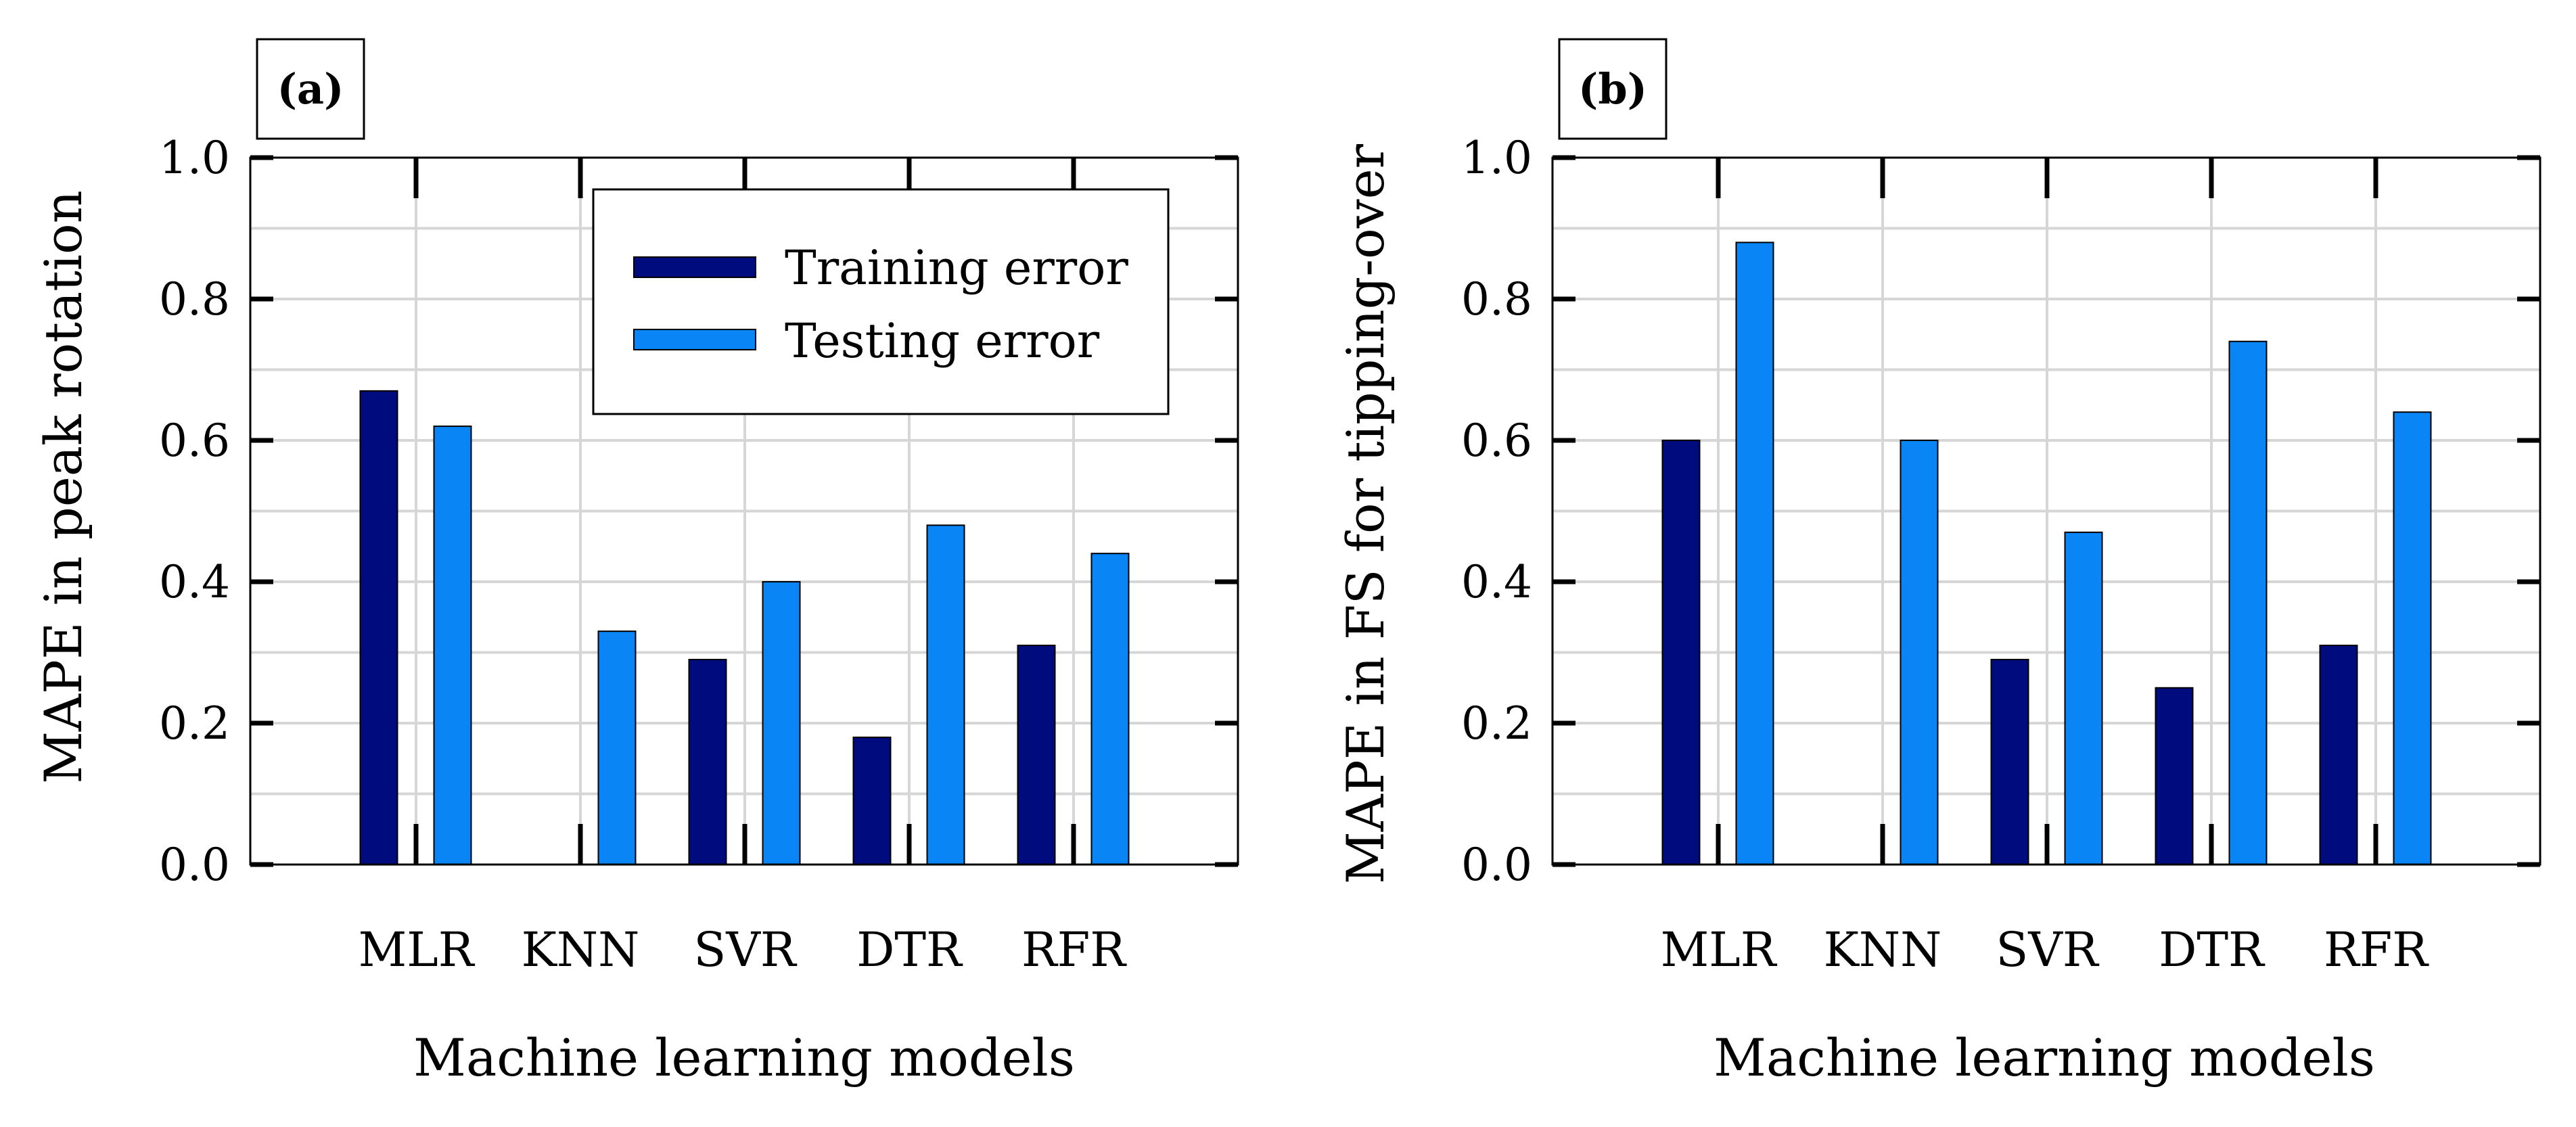  I want to click on legend-training-swatch, so click(694, 267).